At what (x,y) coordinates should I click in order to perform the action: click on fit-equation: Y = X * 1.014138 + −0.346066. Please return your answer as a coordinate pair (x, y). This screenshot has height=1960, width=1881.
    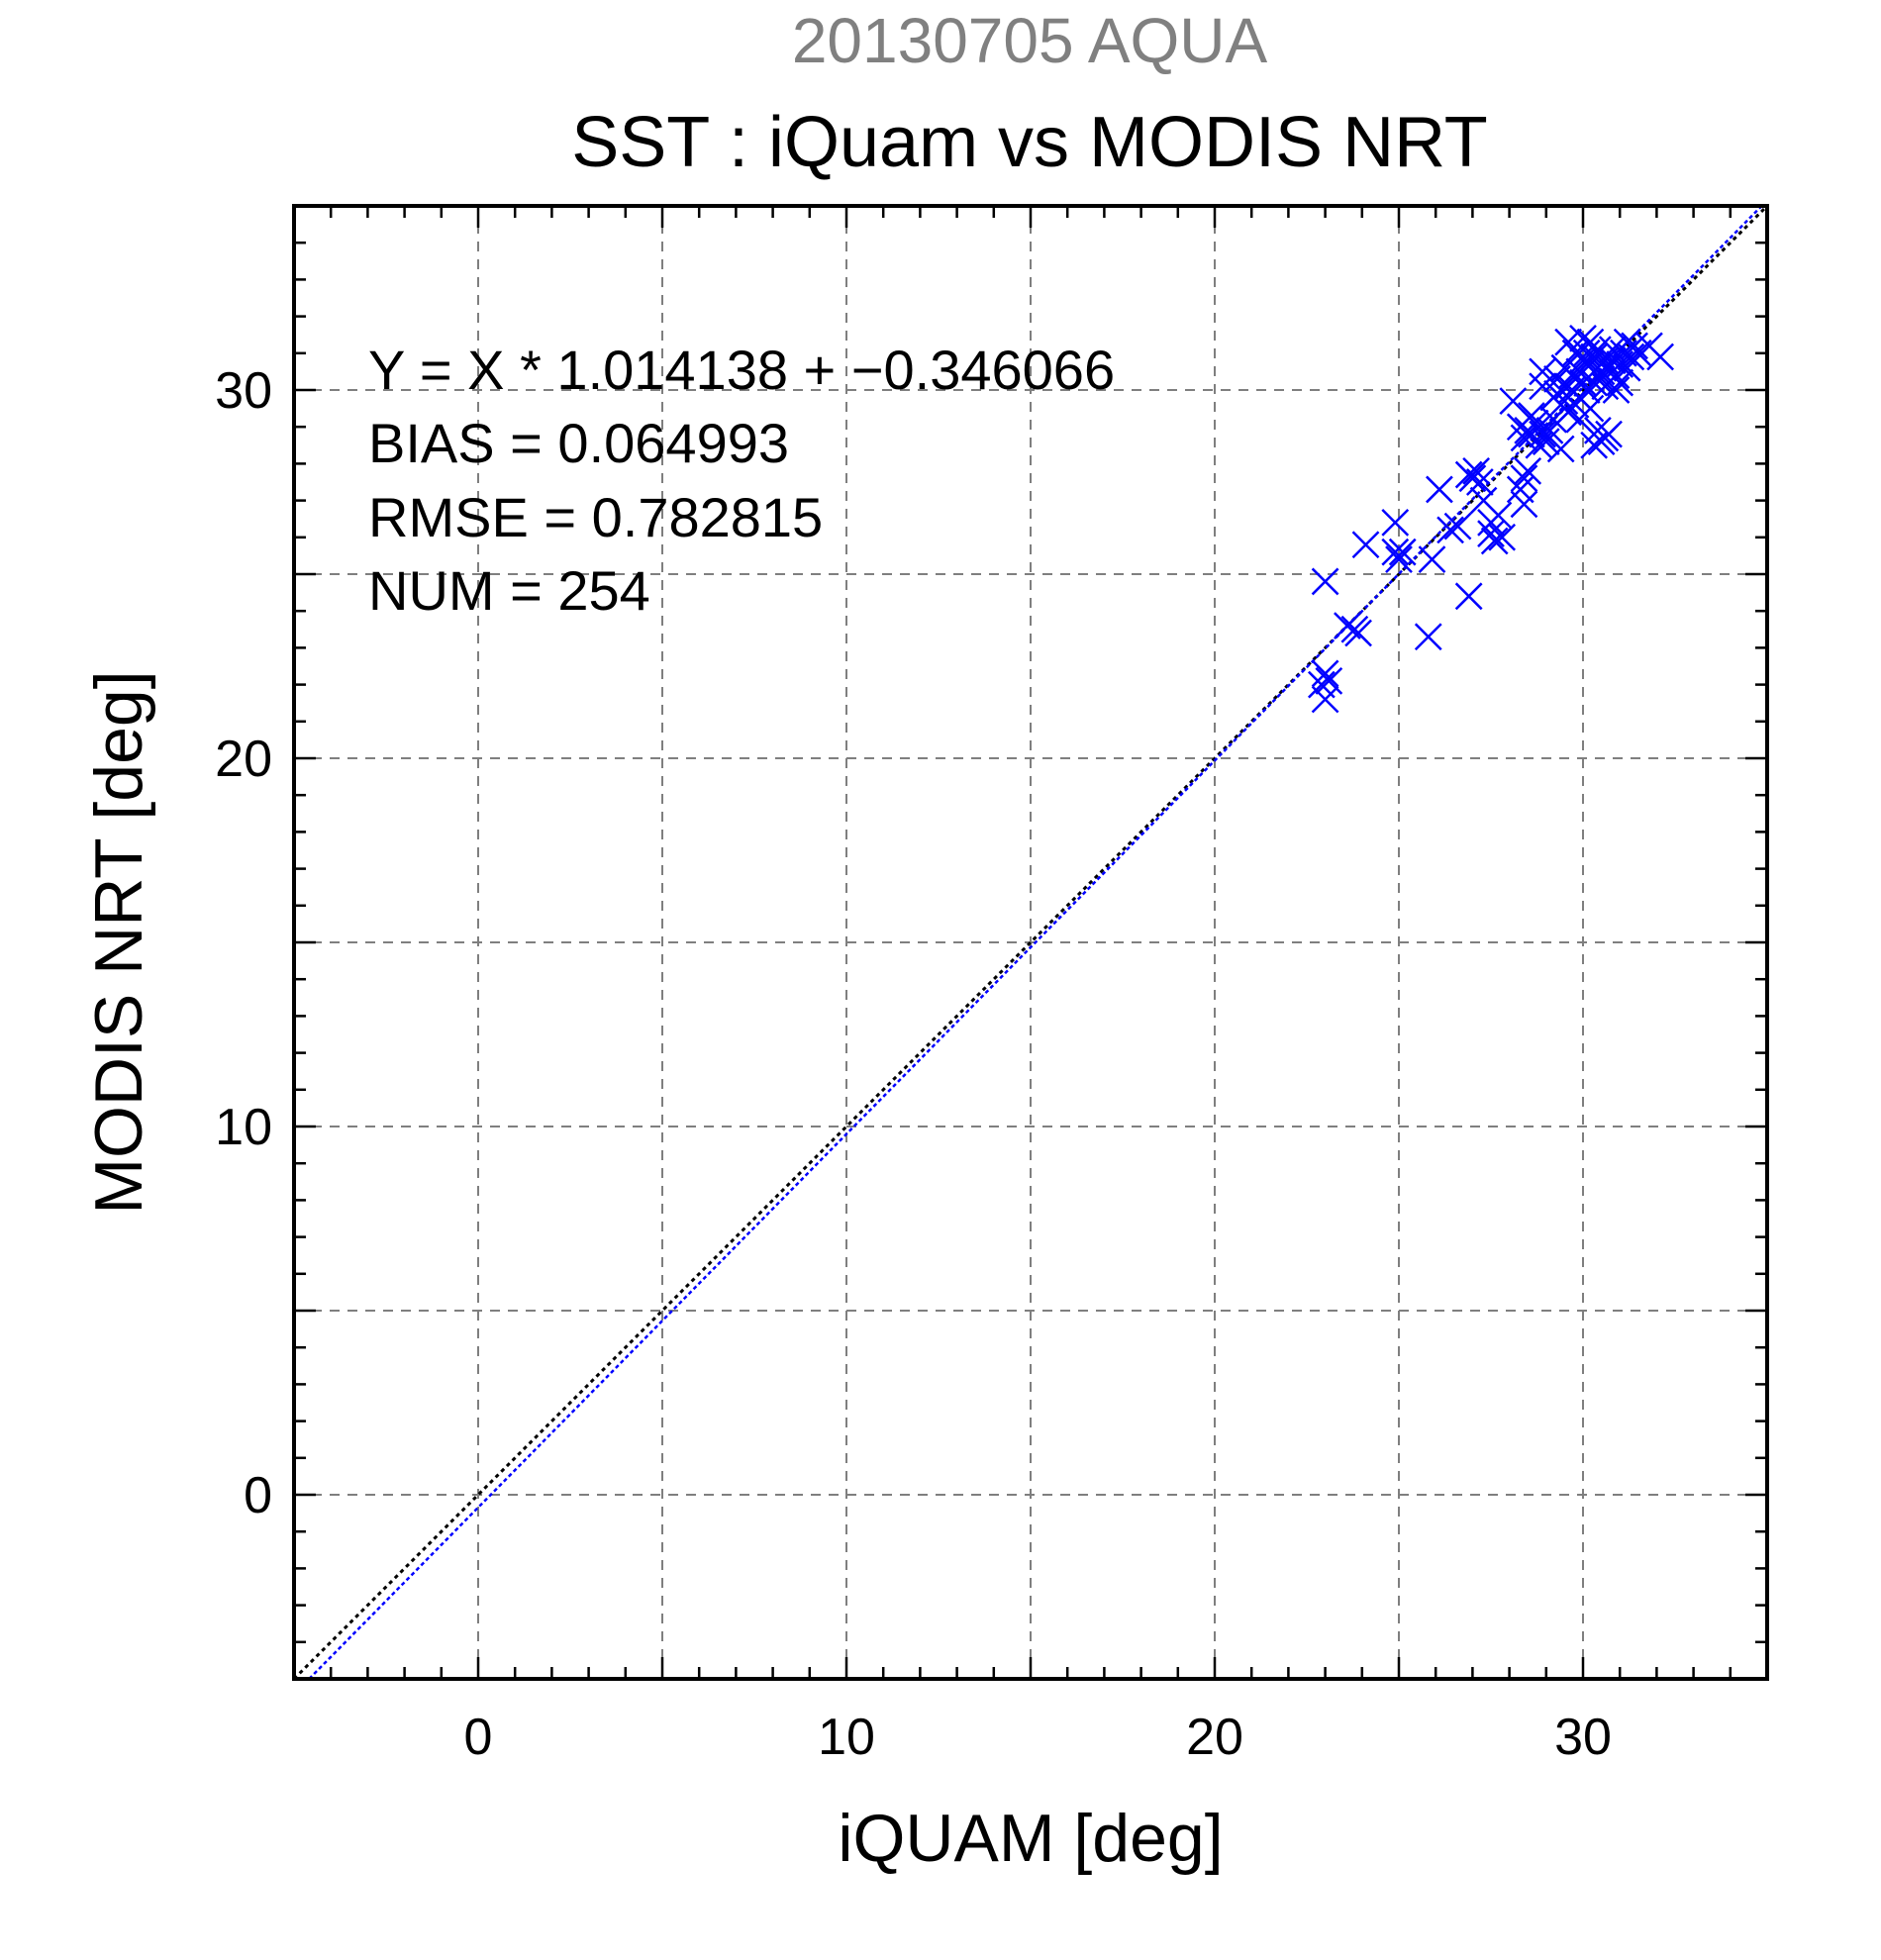
    Looking at the image, I should click on (742, 370).